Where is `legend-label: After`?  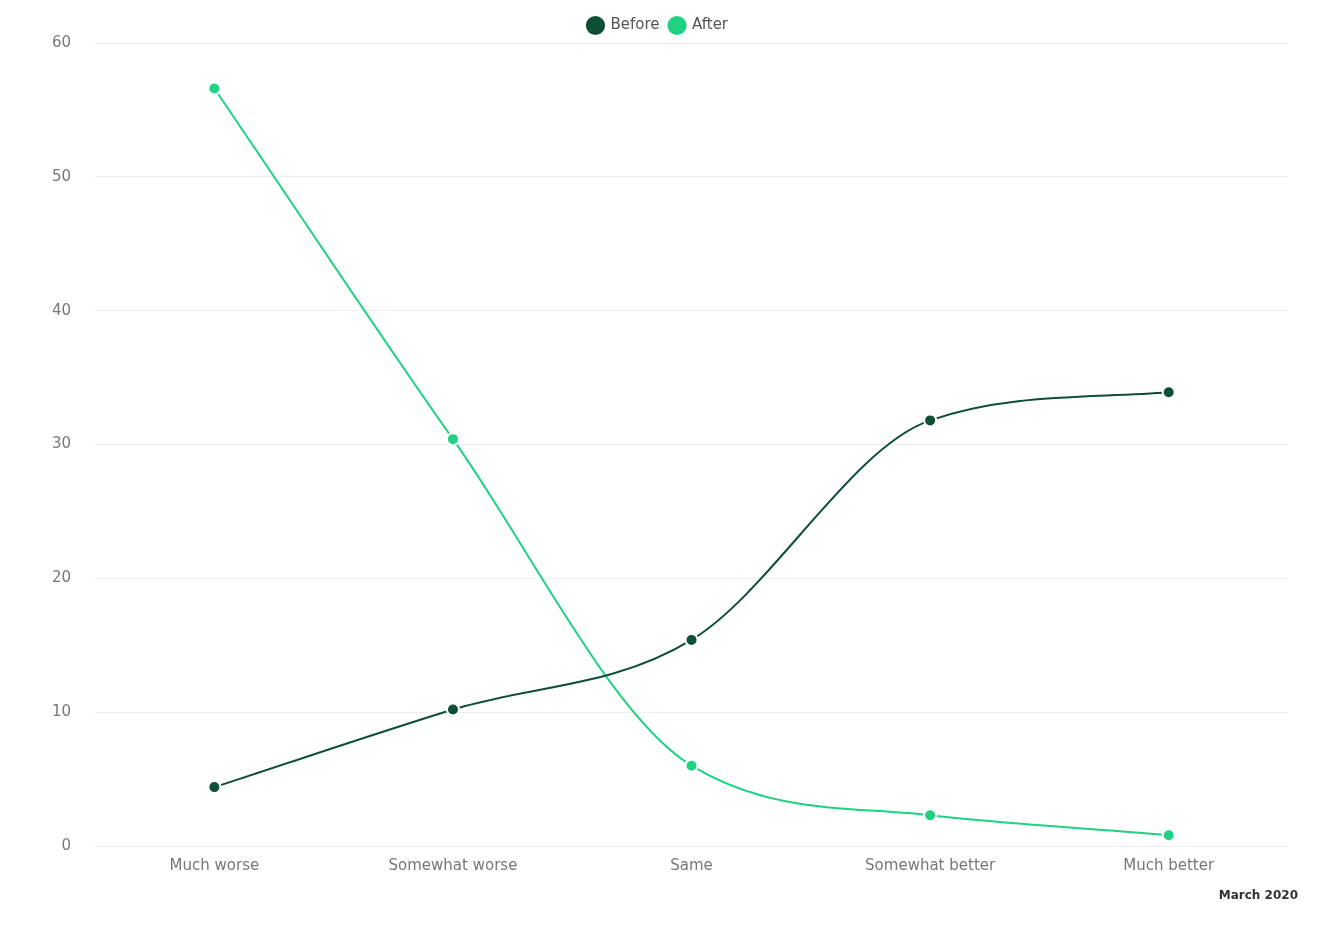
legend-label: After is located at coordinates (710, 24).